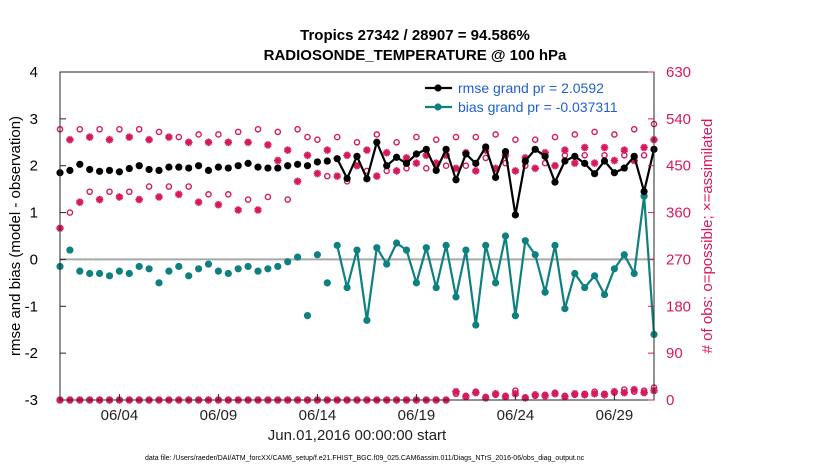  Describe the element at coordinates (120, 415) in the screenshot. I see `x-tick-label: 06/04` at that location.